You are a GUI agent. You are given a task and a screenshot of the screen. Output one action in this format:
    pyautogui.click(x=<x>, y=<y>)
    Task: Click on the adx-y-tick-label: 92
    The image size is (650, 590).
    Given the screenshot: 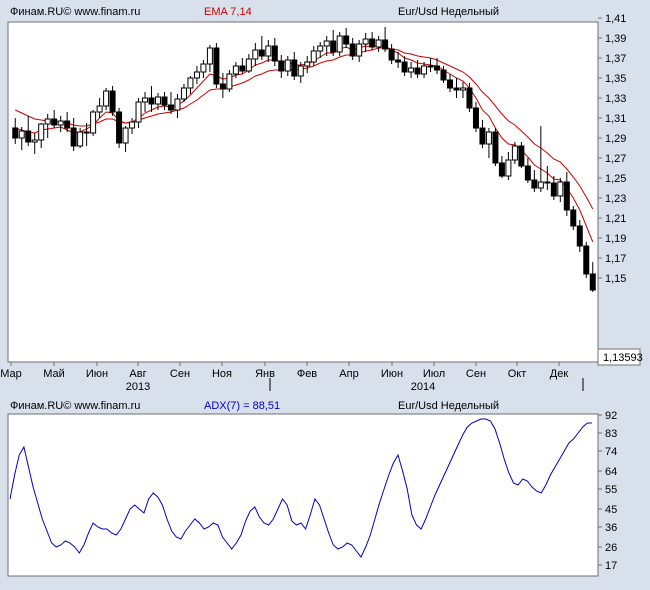 What is the action you would take?
    pyautogui.click(x=611, y=416)
    